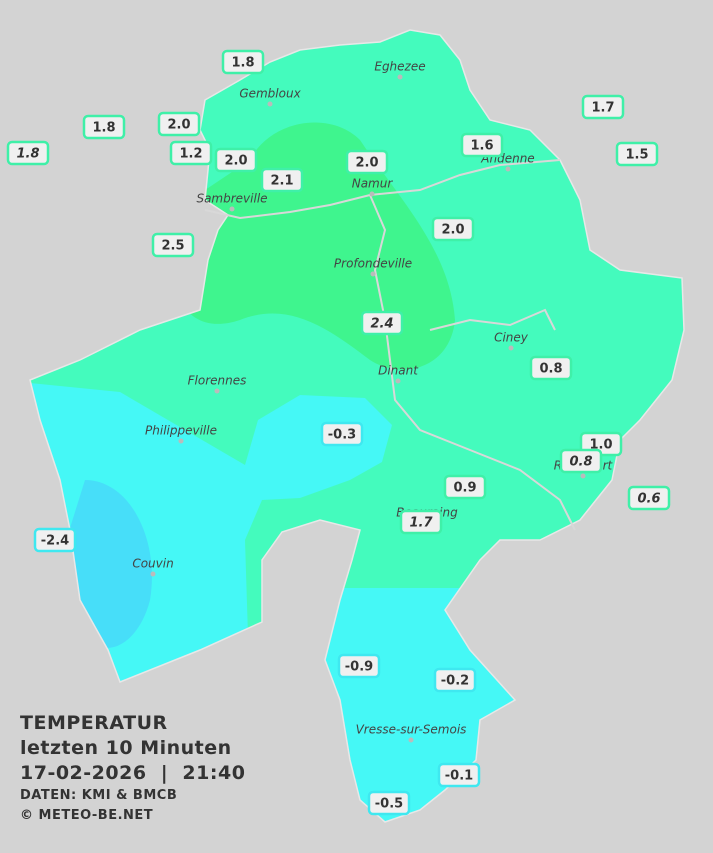 The image size is (713, 853). I want to click on station-value: -0.2, so click(455, 681).